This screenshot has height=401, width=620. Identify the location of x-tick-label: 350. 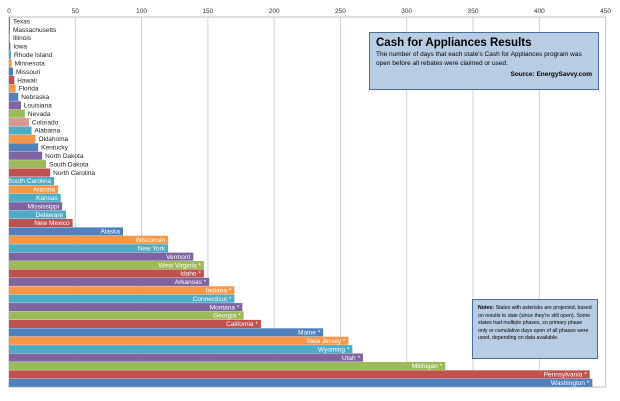
(473, 11).